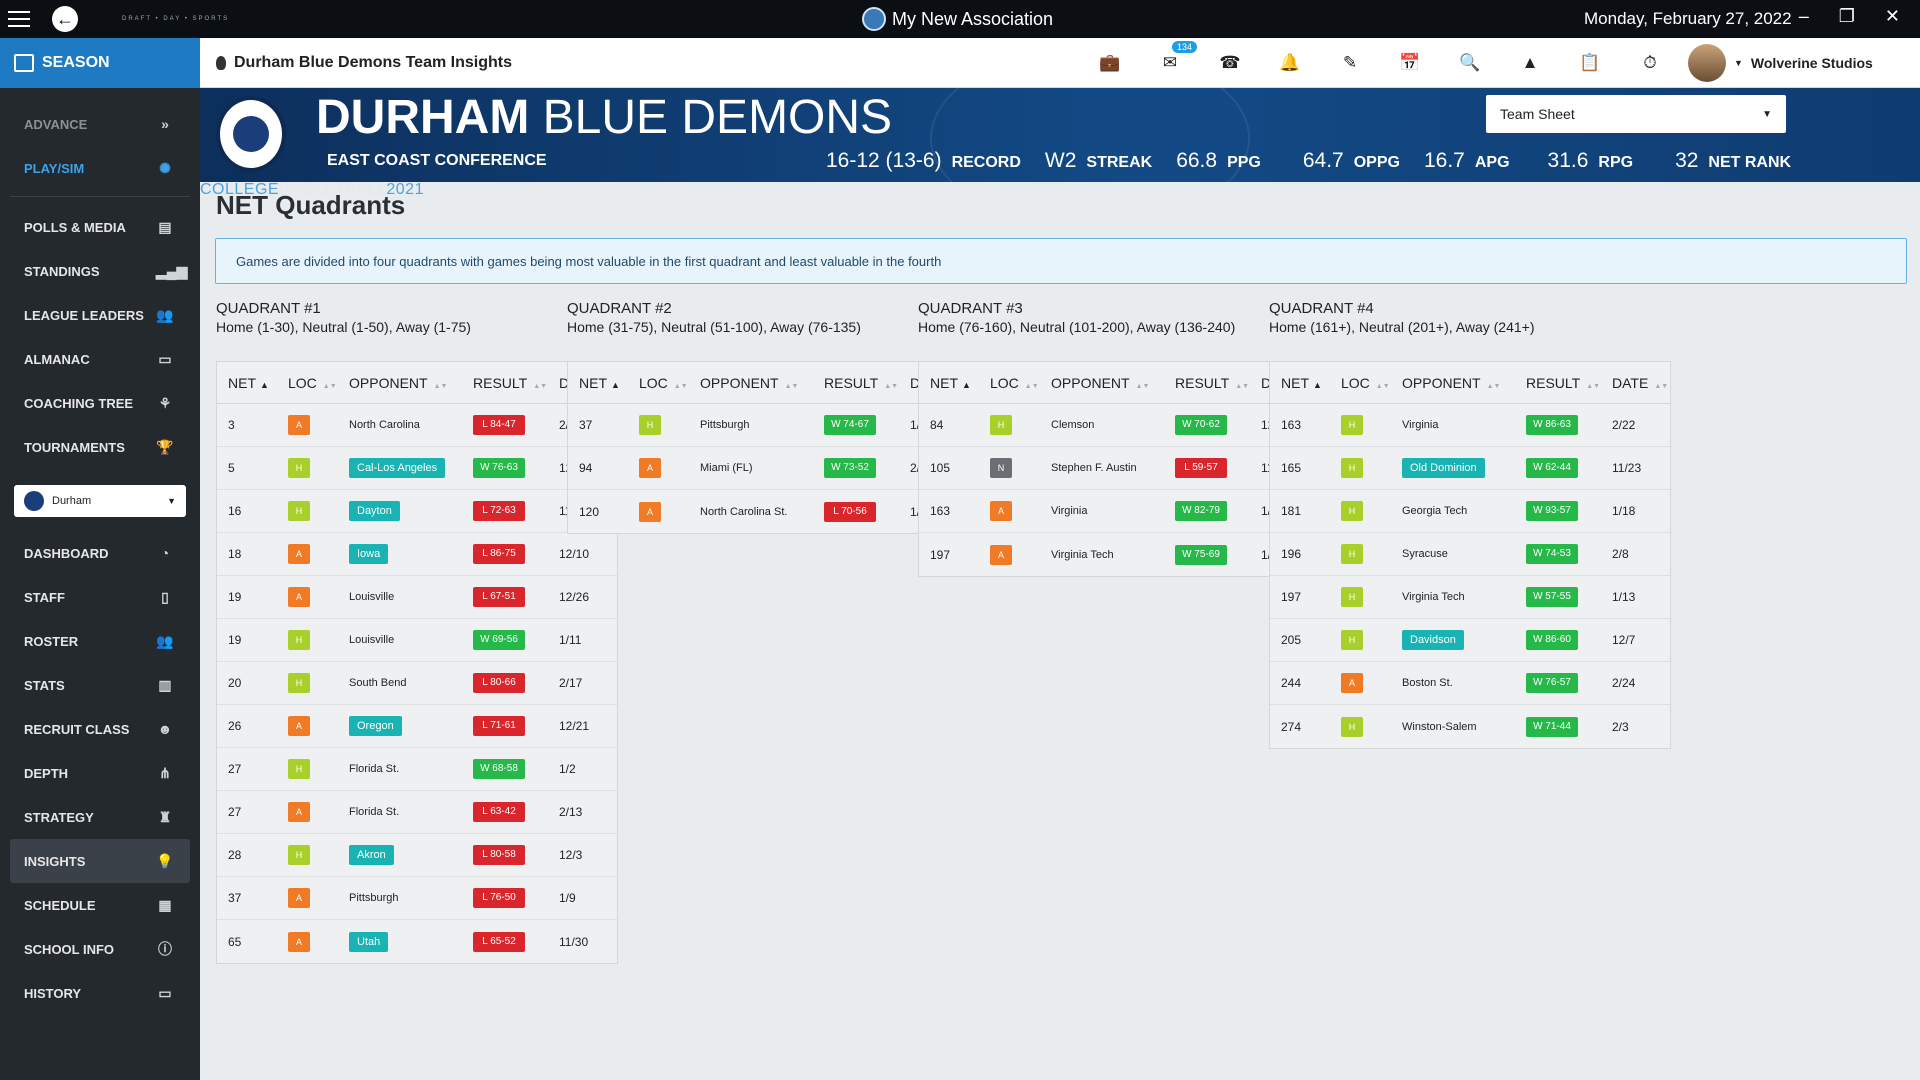 The width and height of the screenshot is (1920, 1080). What do you see at coordinates (499, 425) in the screenshot?
I see `result-badge: L 84-47` at bounding box center [499, 425].